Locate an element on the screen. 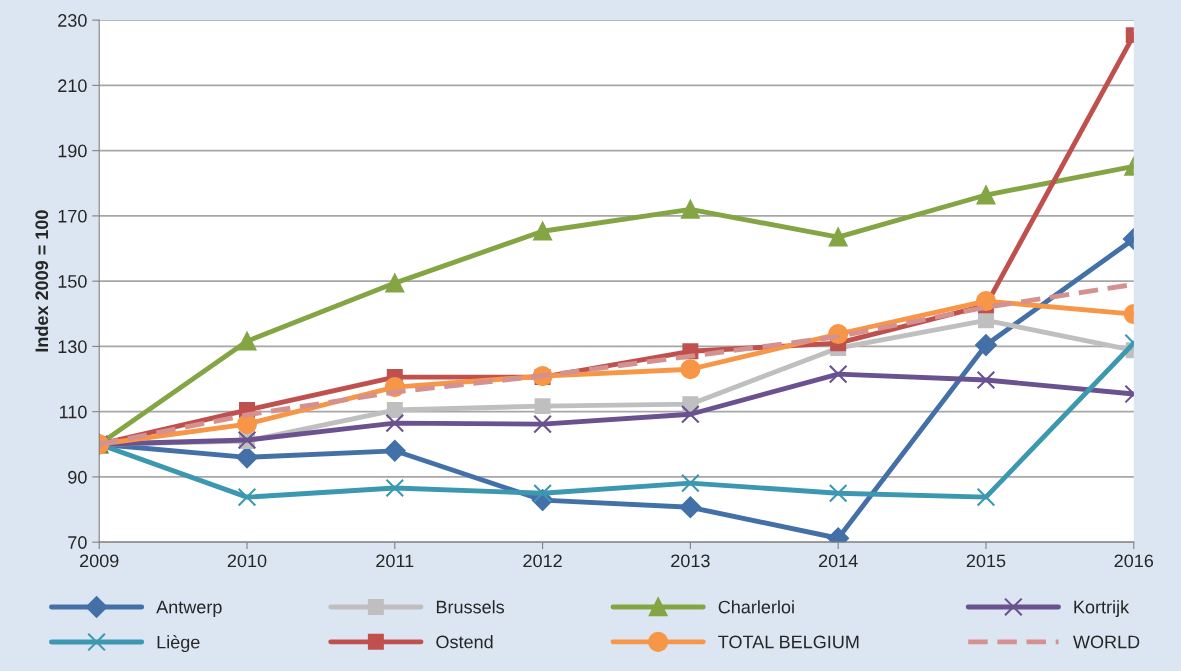 The height and width of the screenshot is (671, 1181). y-axis-title: Index 2009 = 100 is located at coordinates (41, 281).